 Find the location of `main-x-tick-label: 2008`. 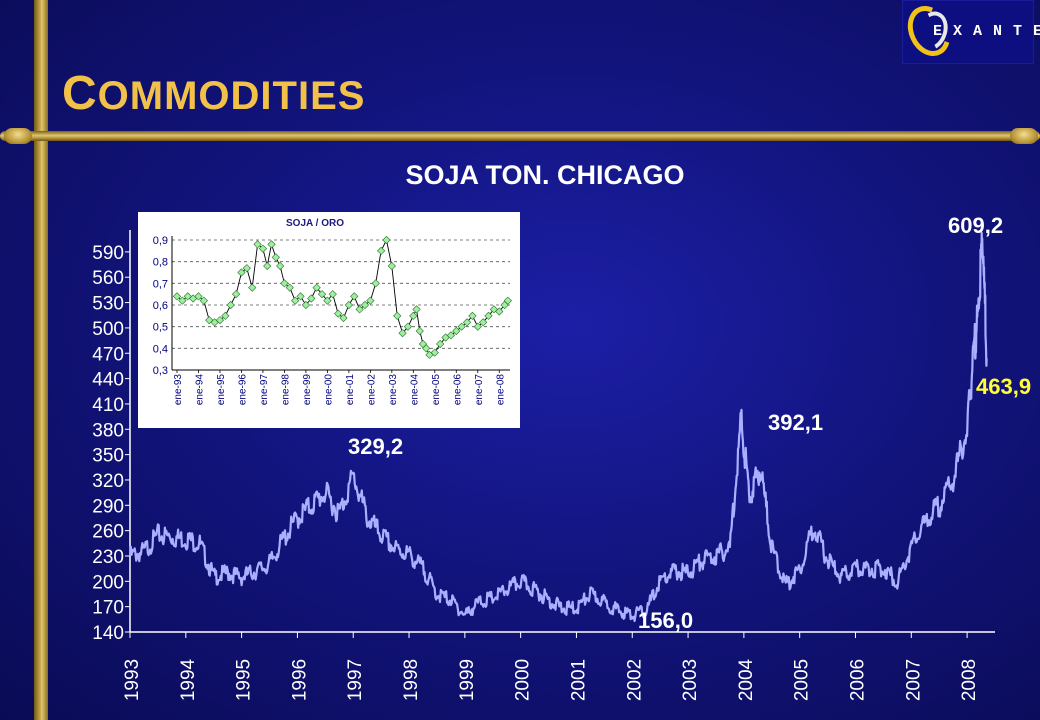

main-x-tick-label: 2008 is located at coordinates (969, 680).